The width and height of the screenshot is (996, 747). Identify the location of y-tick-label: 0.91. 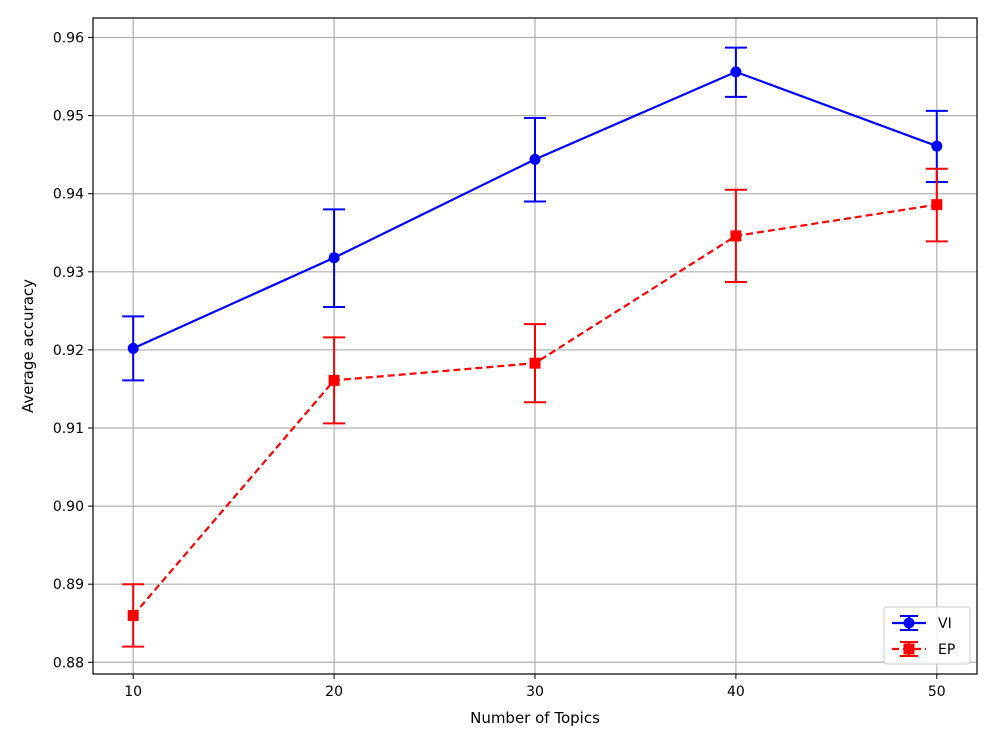
(68, 429).